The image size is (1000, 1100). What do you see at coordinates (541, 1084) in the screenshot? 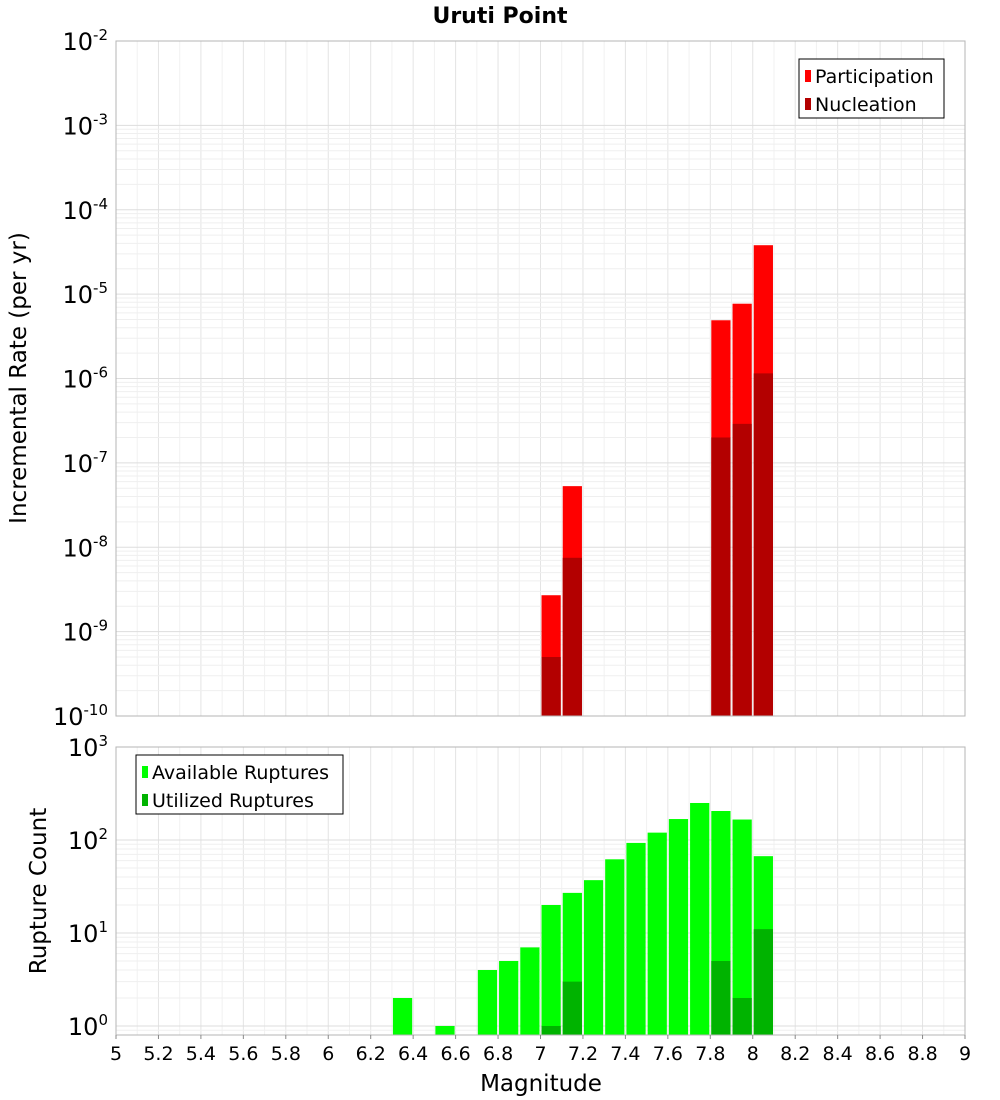
I see `x-axis-label: Magnitude` at bounding box center [541, 1084].